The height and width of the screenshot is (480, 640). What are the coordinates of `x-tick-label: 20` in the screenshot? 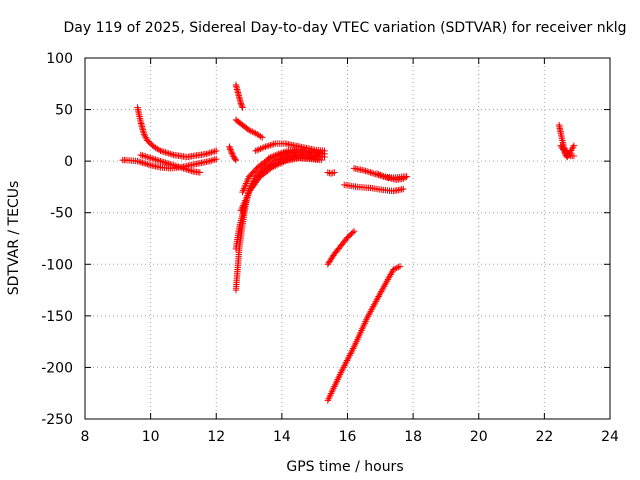 It's located at (479, 437).